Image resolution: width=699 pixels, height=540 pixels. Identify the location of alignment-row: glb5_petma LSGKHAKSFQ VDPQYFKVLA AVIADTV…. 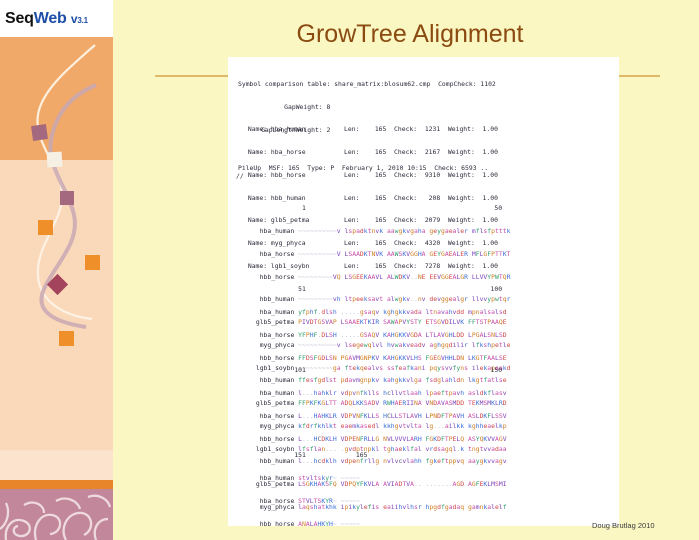
(379, 484).